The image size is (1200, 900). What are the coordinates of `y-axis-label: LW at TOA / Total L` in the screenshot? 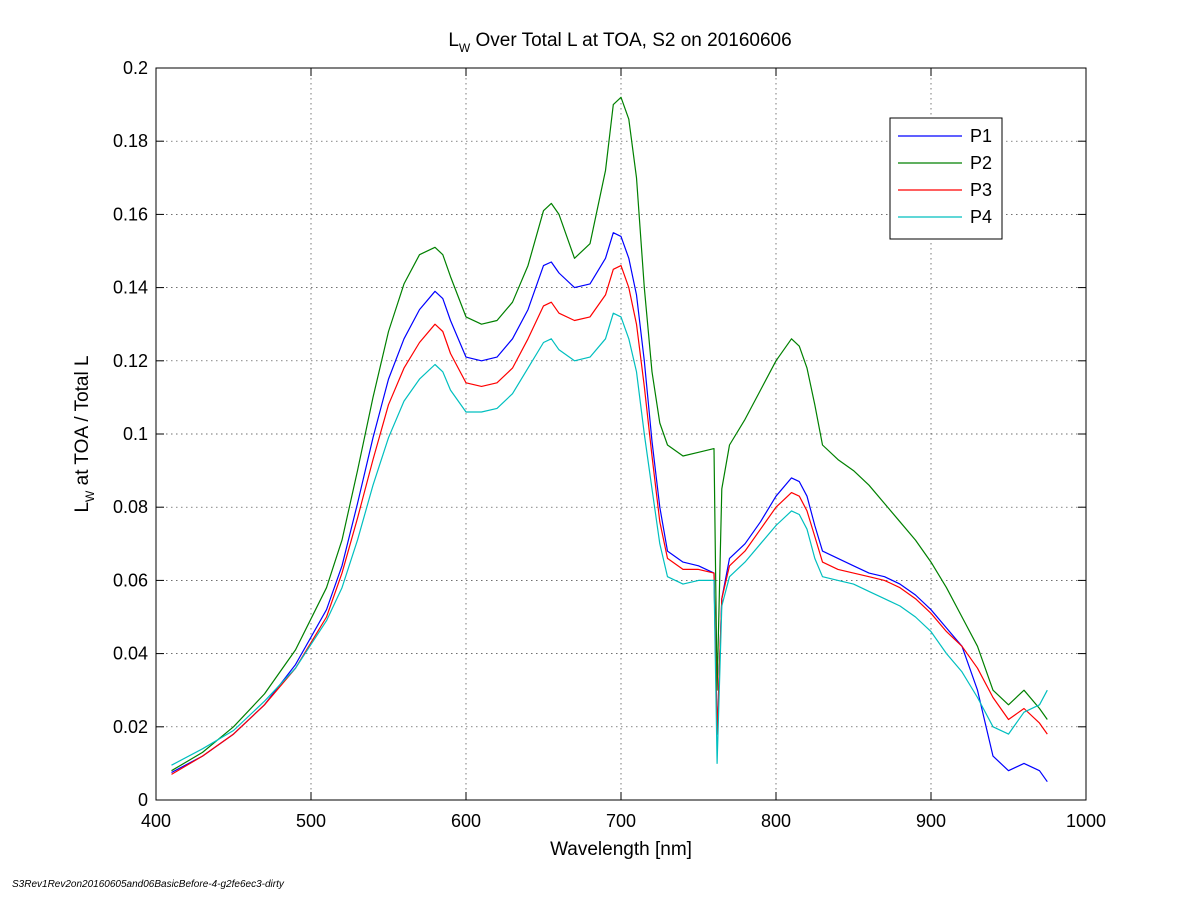 It's located at (84, 433).